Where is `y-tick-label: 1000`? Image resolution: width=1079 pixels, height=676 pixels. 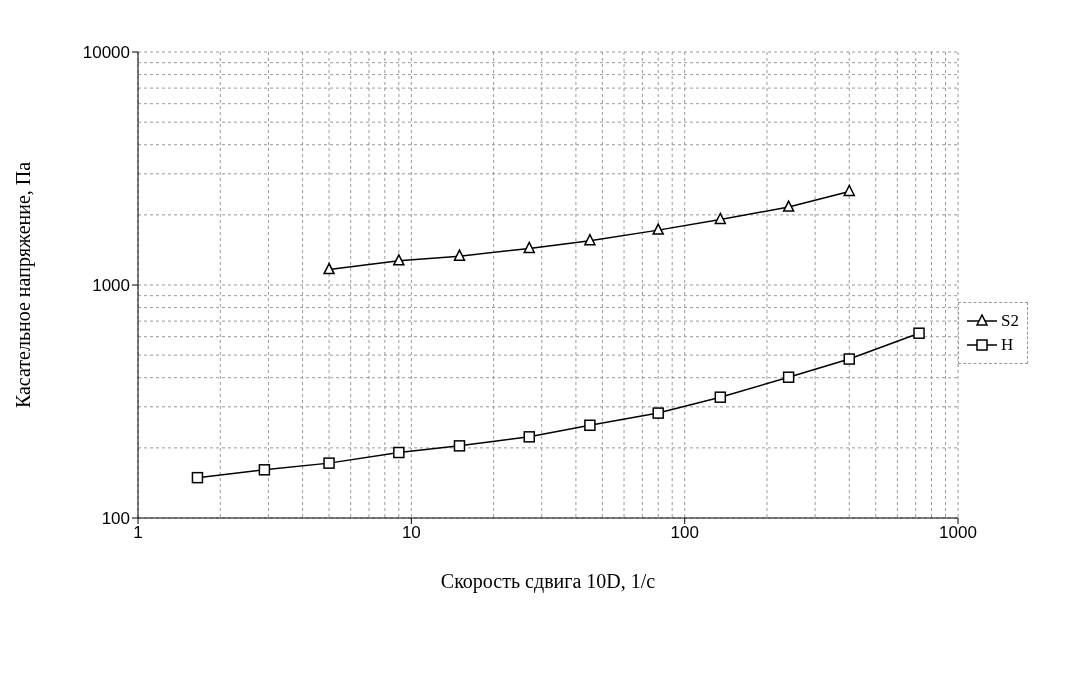 y-tick-label: 1000 is located at coordinates (111, 286).